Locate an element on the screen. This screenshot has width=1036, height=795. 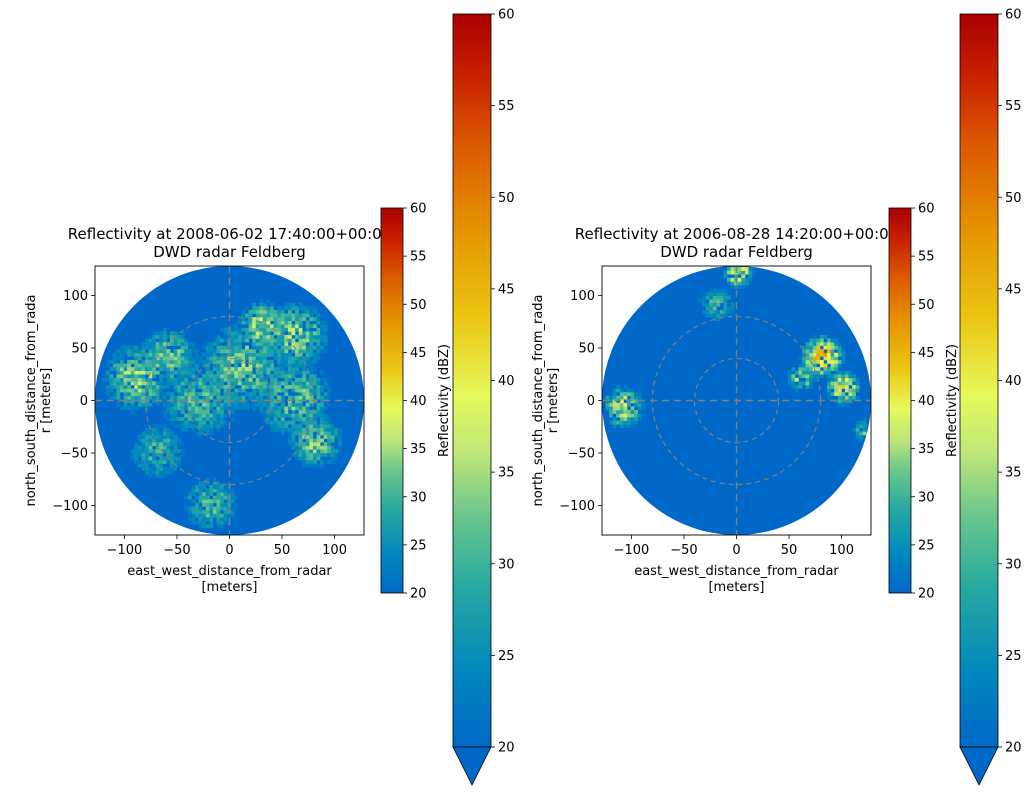
colorbar-tick-label: 35 is located at coordinates (418, 449).